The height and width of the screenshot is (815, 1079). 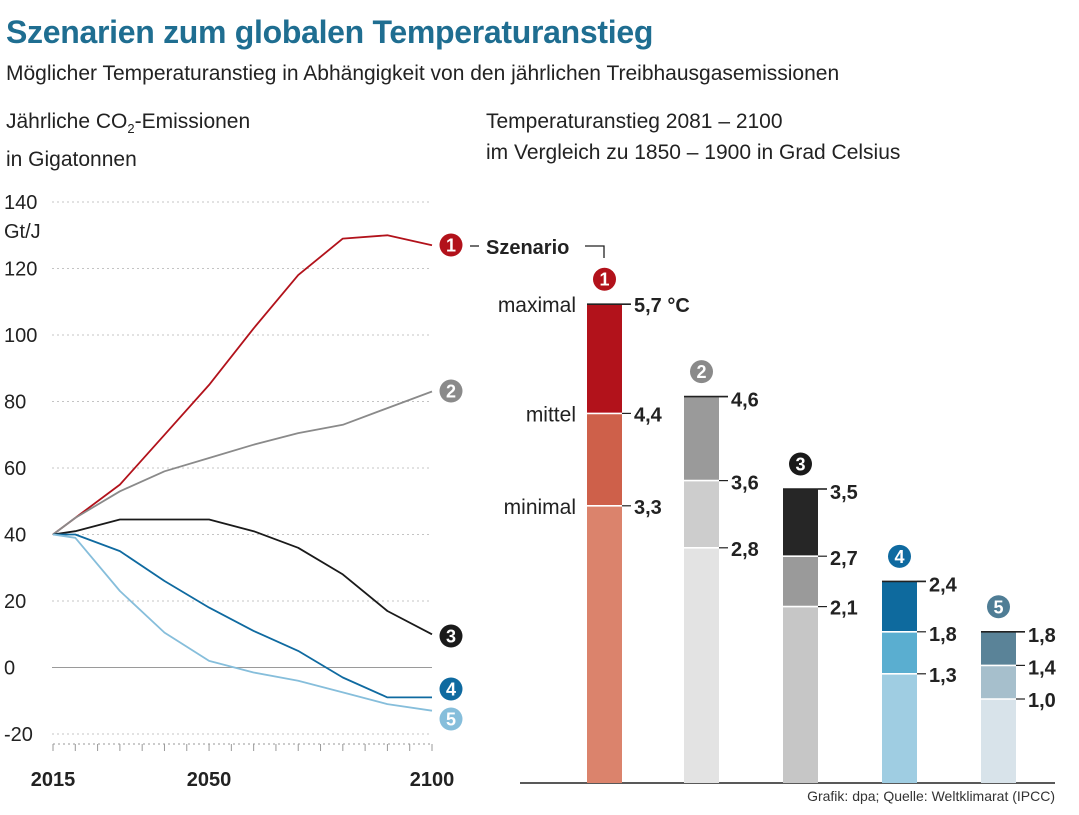 I want to click on emissions-header-prefix: Jährliche CO, so click(x=67, y=121).